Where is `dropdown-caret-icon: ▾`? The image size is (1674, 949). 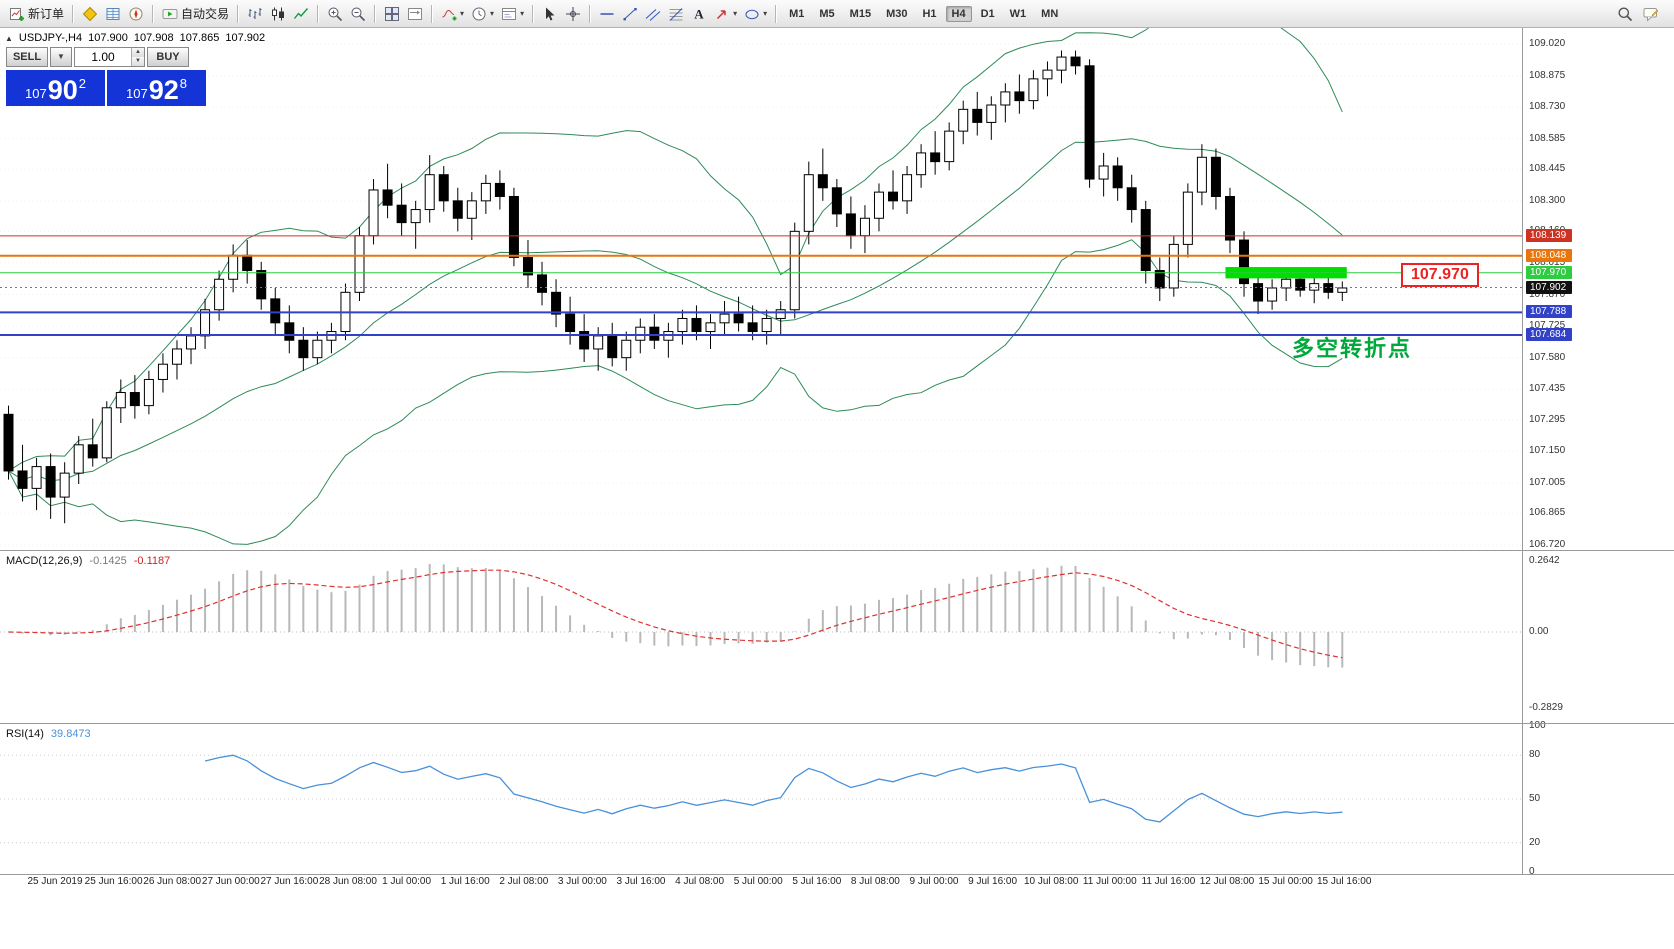 dropdown-caret-icon: ▾ is located at coordinates (522, 13).